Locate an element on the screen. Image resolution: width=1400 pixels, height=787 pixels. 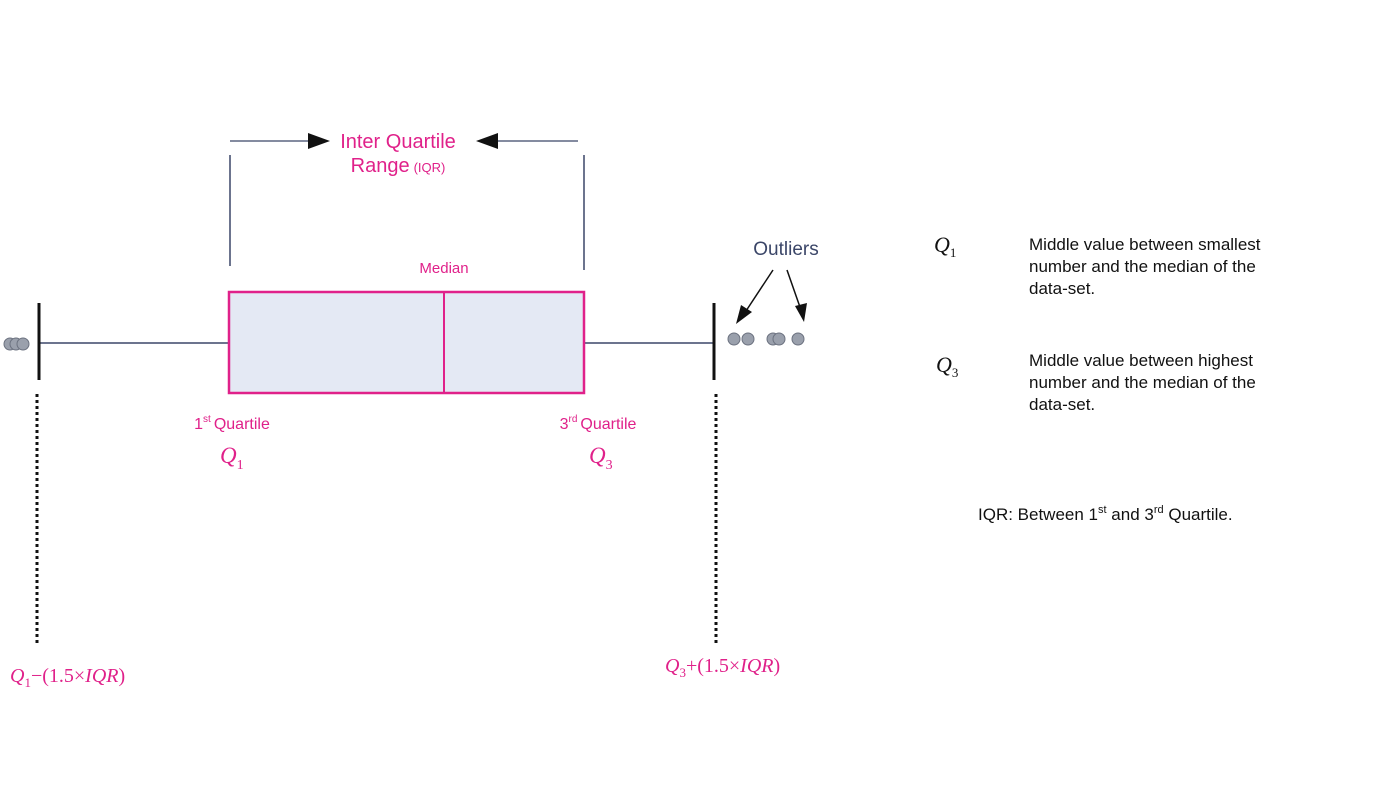
definition-q3-line2: number and the median of the is located at coordinates (1142, 382).